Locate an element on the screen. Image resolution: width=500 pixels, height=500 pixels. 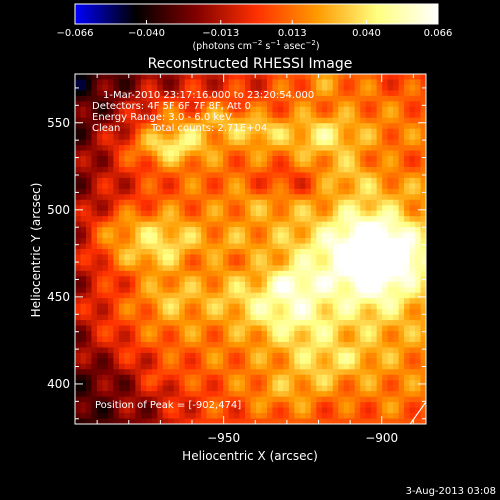
chart-title: Reconstructed RHESSI Image is located at coordinates (250, 64).